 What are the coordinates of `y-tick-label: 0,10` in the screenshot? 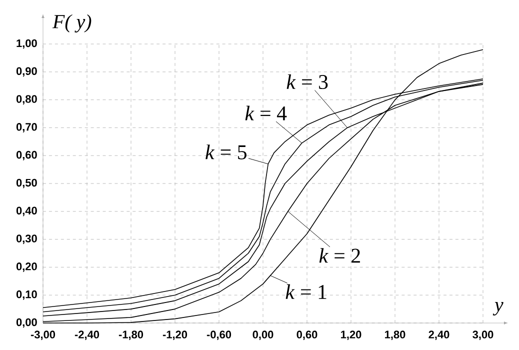 It's located at (26, 295).